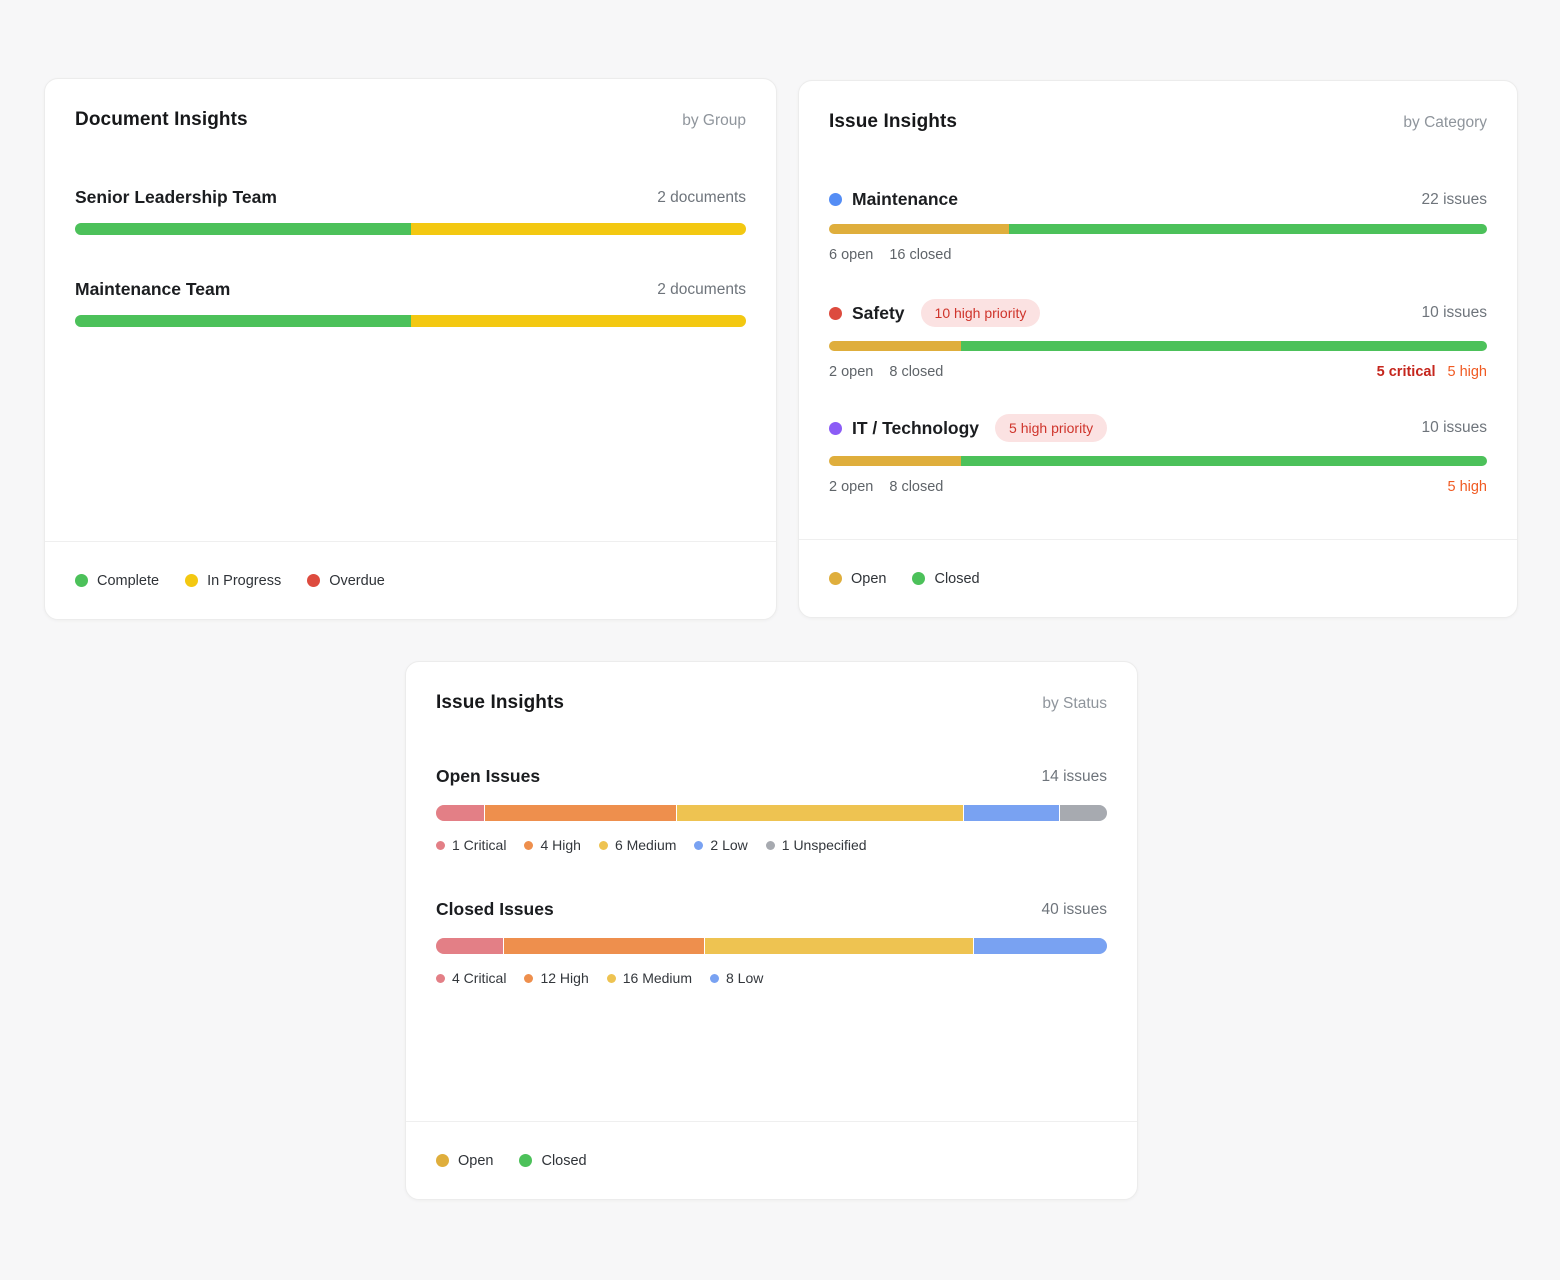 This screenshot has height=1280, width=1560. Describe the element at coordinates (905, 199) in the screenshot. I see `category-name: Maintenance` at that location.